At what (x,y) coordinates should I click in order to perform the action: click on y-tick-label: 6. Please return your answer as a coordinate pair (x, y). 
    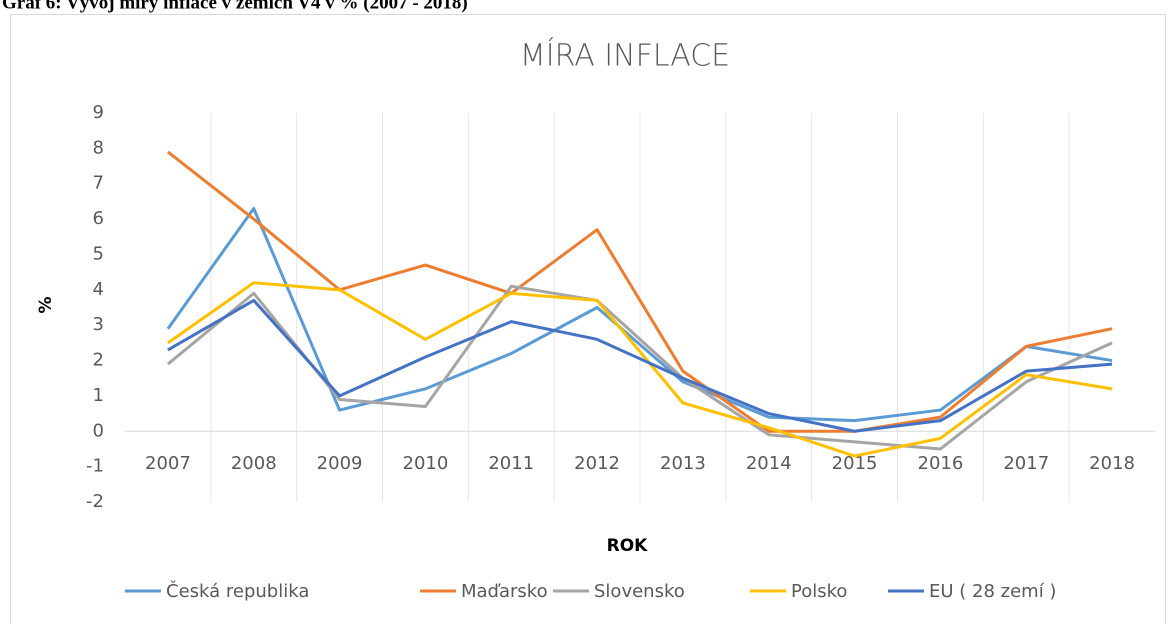
    Looking at the image, I should click on (98, 218).